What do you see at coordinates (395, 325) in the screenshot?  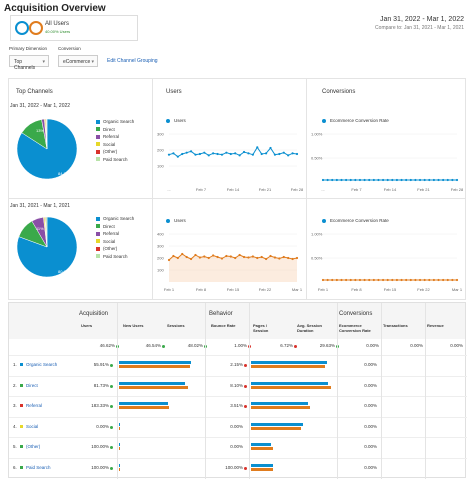 I see `col-transactions: Transactions` at bounding box center [395, 325].